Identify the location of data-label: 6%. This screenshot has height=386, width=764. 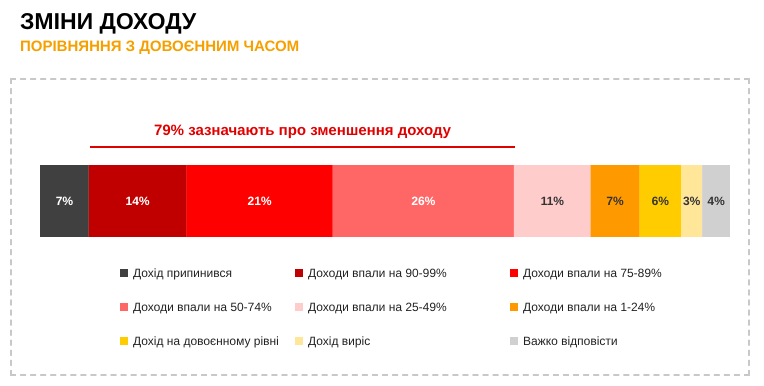
(661, 201).